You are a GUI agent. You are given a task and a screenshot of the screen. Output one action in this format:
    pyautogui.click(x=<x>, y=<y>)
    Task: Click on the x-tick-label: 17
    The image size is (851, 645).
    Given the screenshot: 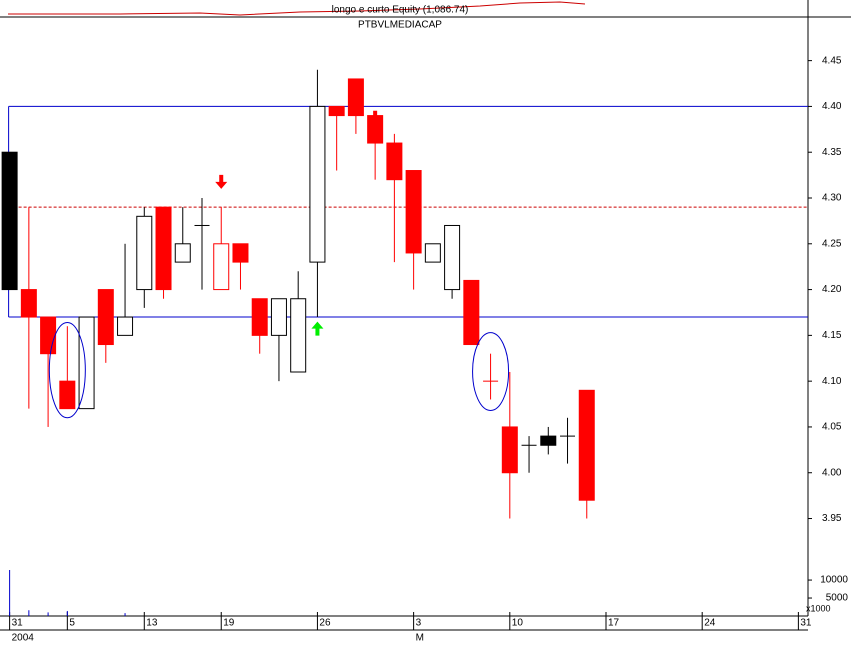 What is the action you would take?
    pyautogui.click(x=614, y=623)
    